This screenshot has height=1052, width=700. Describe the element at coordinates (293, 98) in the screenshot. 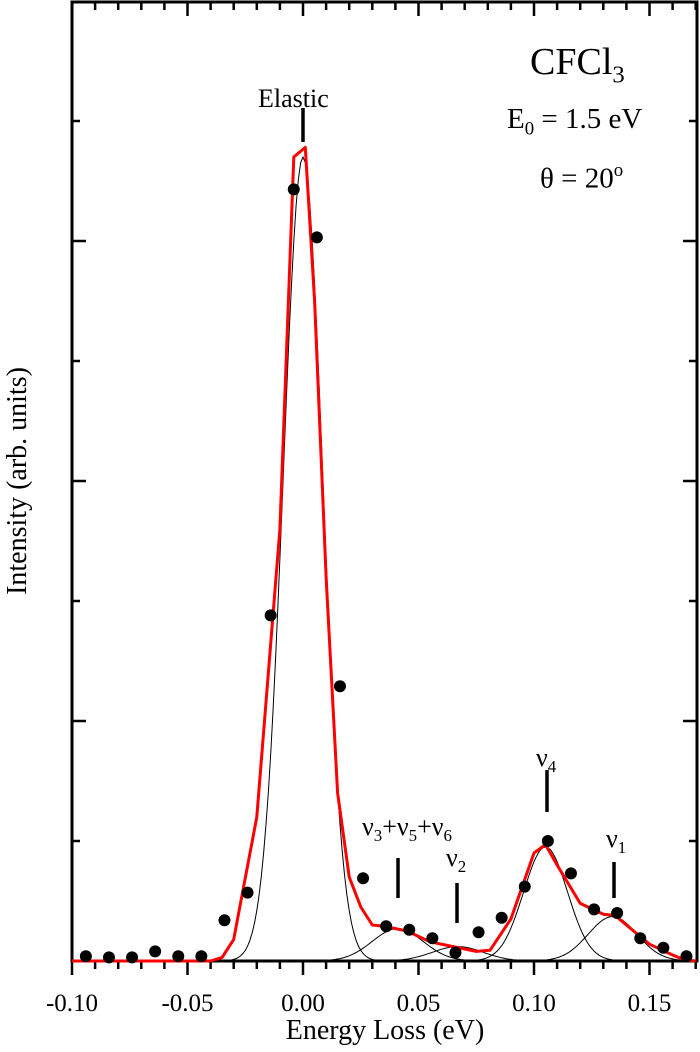

I see `peak-label-elastic: Elastic` at that location.